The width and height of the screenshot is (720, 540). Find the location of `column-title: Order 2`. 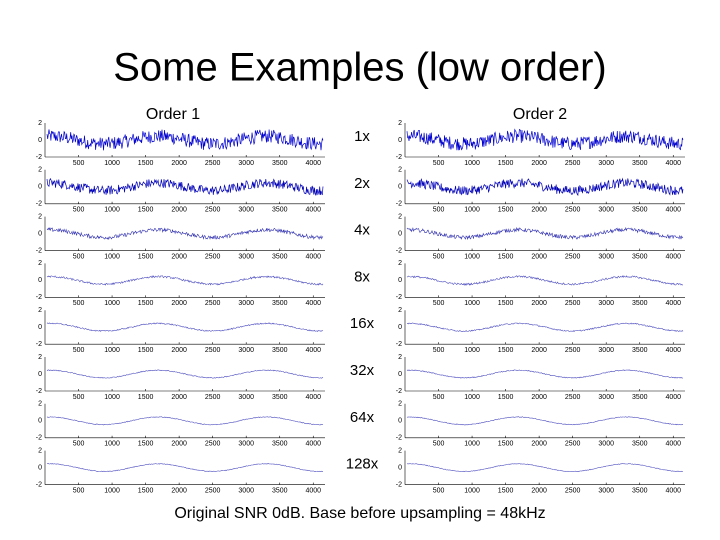

column-title: Order 2 is located at coordinates (540, 114).